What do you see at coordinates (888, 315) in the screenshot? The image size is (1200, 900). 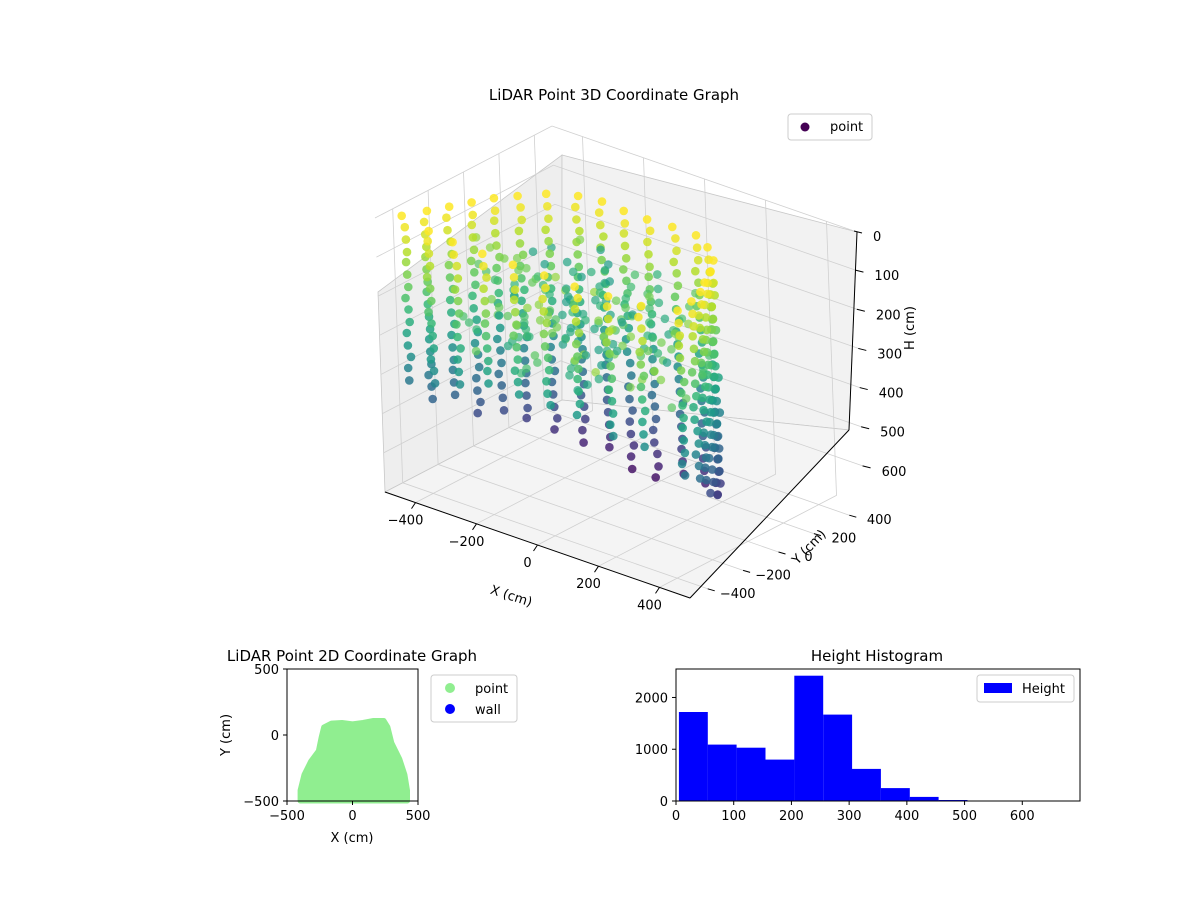 I see `z-tick-label: 200` at bounding box center [888, 315].